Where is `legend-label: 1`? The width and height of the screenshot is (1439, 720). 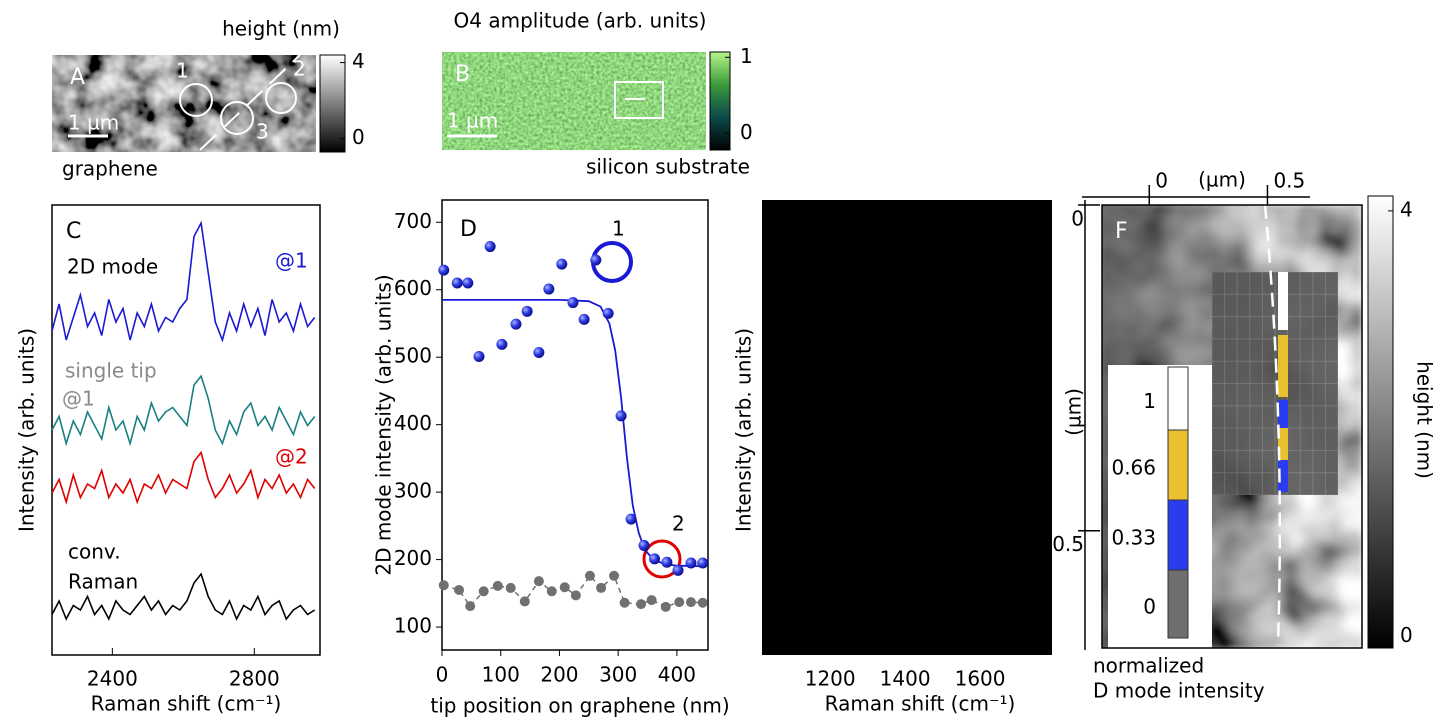
legend-label: 1 is located at coordinates (1149, 401).